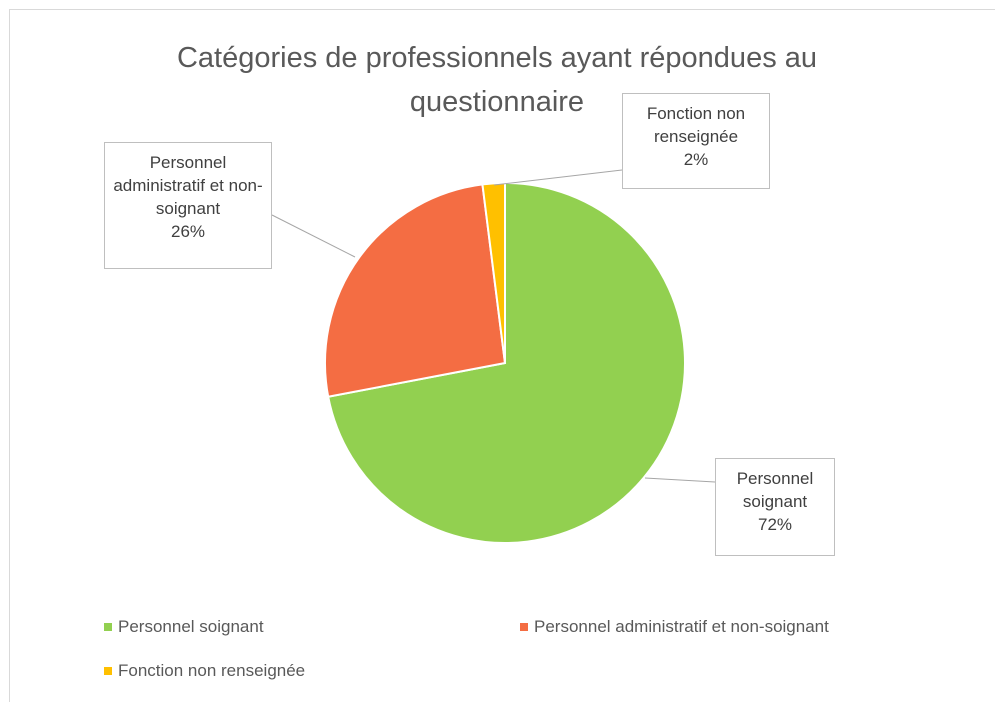 Image resolution: width=995 pixels, height=702 pixels. I want to click on data-label-value: 2%, so click(696, 159).